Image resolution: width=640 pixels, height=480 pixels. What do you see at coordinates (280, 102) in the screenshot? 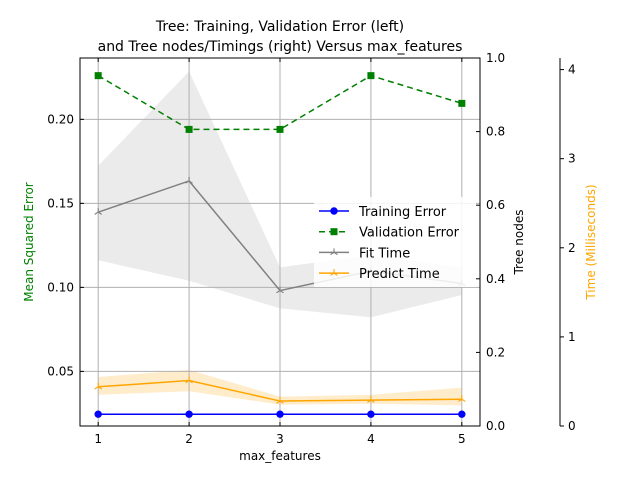
I see `validation-error-line` at bounding box center [280, 102].